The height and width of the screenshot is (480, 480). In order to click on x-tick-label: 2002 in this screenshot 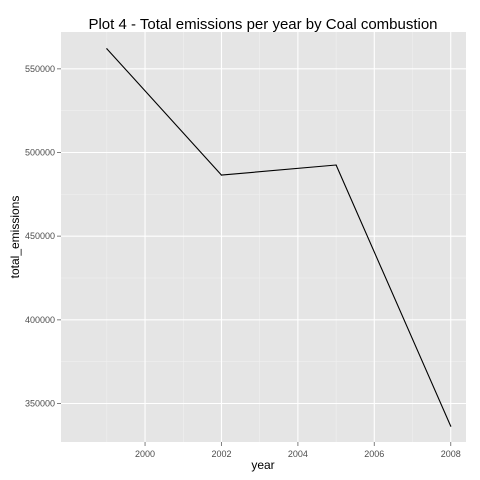, I will do `click(221, 454)`.